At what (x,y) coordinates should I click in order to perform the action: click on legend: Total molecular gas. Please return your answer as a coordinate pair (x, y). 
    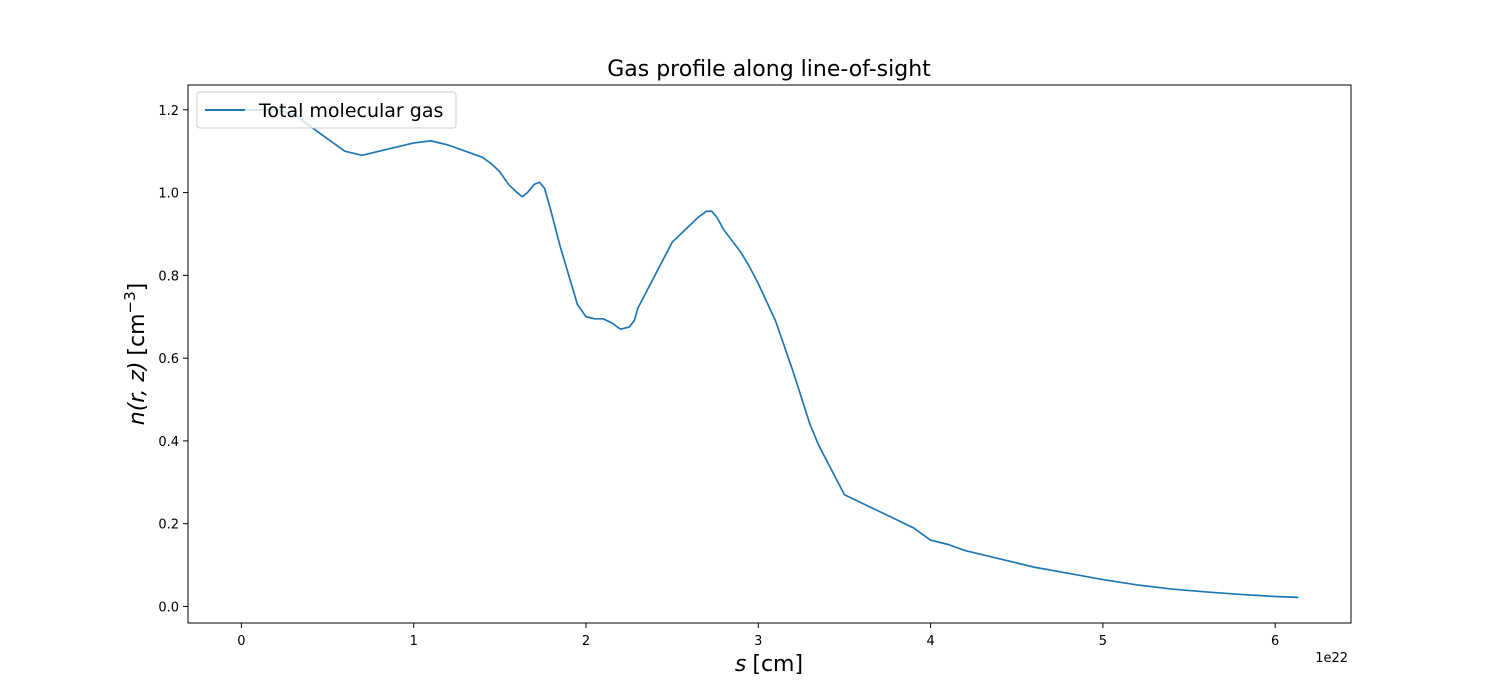
    Looking at the image, I should click on (326, 110).